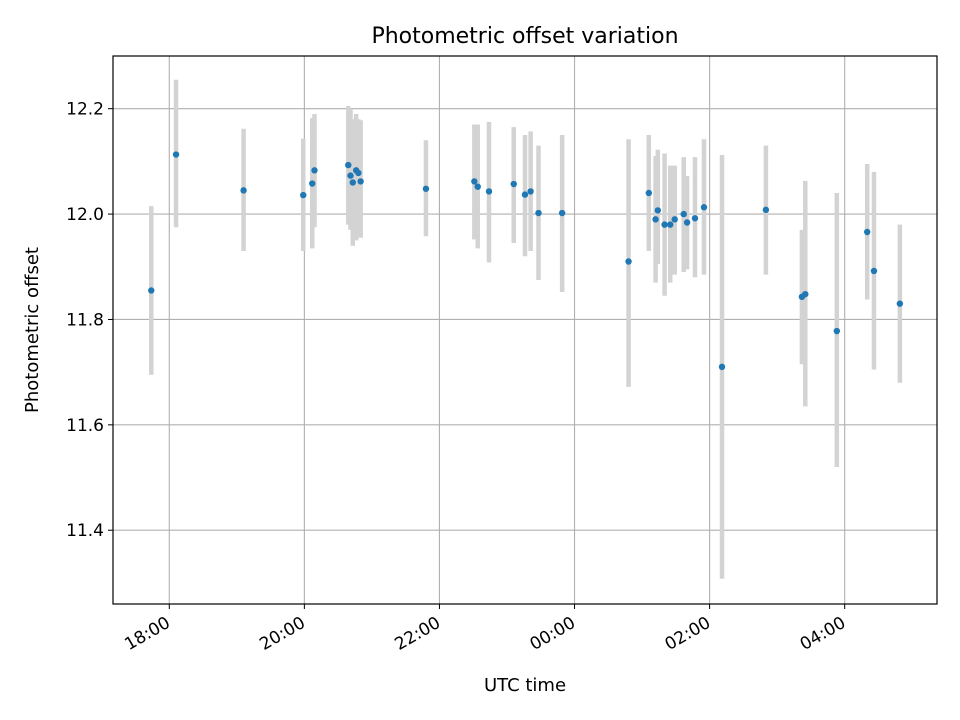  What do you see at coordinates (85, 426) in the screenshot?
I see `y-tick-label: 11.6` at bounding box center [85, 426].